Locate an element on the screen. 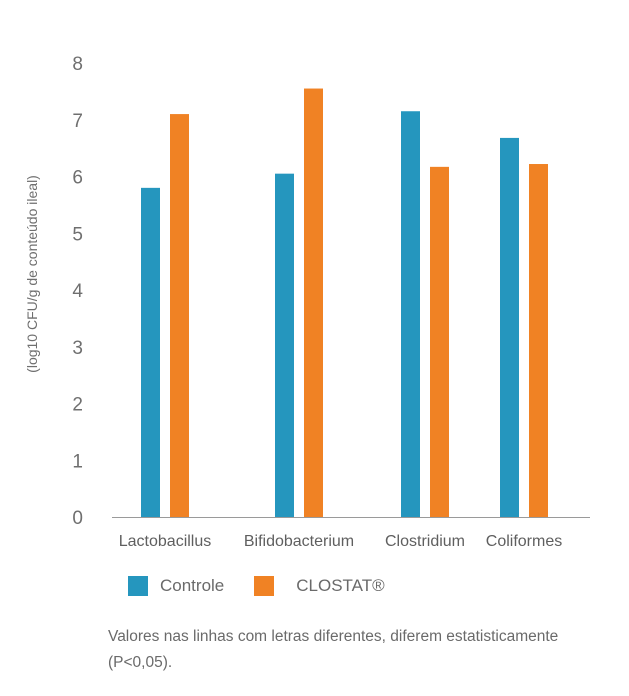  x-tick-label: Lactobacillus is located at coordinates (165, 541).